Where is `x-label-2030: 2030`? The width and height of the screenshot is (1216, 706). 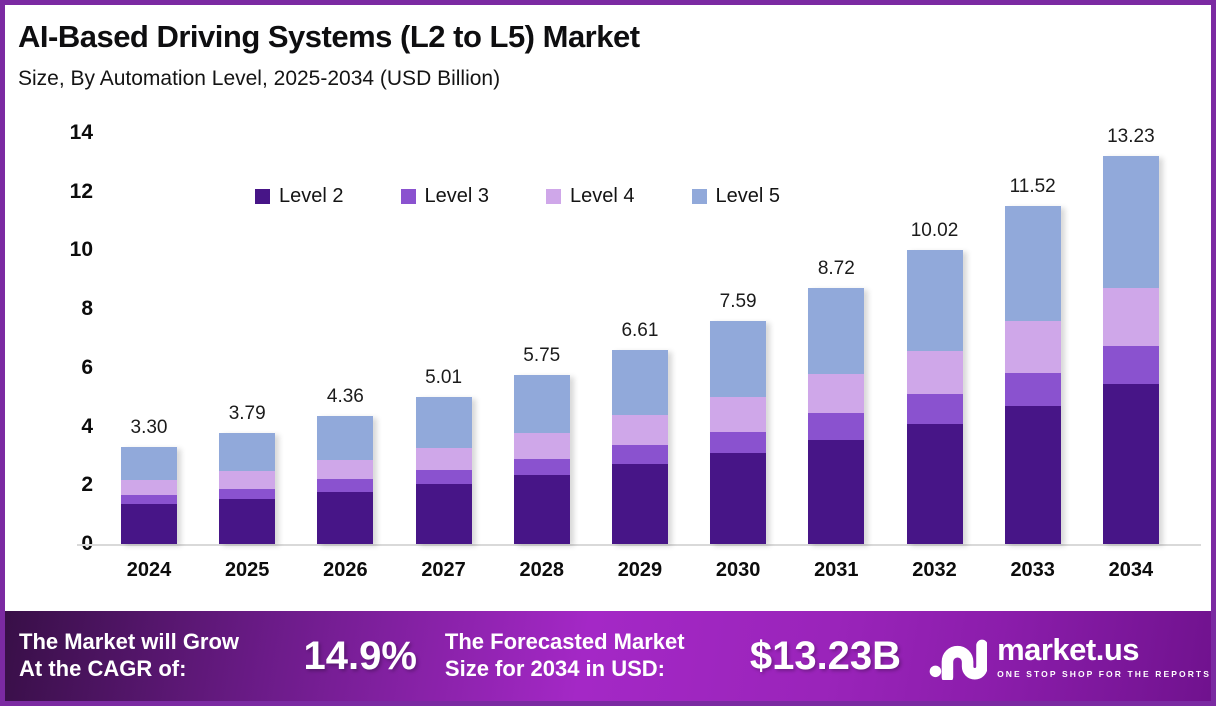
x-label-2030: 2030 is located at coordinates (738, 570).